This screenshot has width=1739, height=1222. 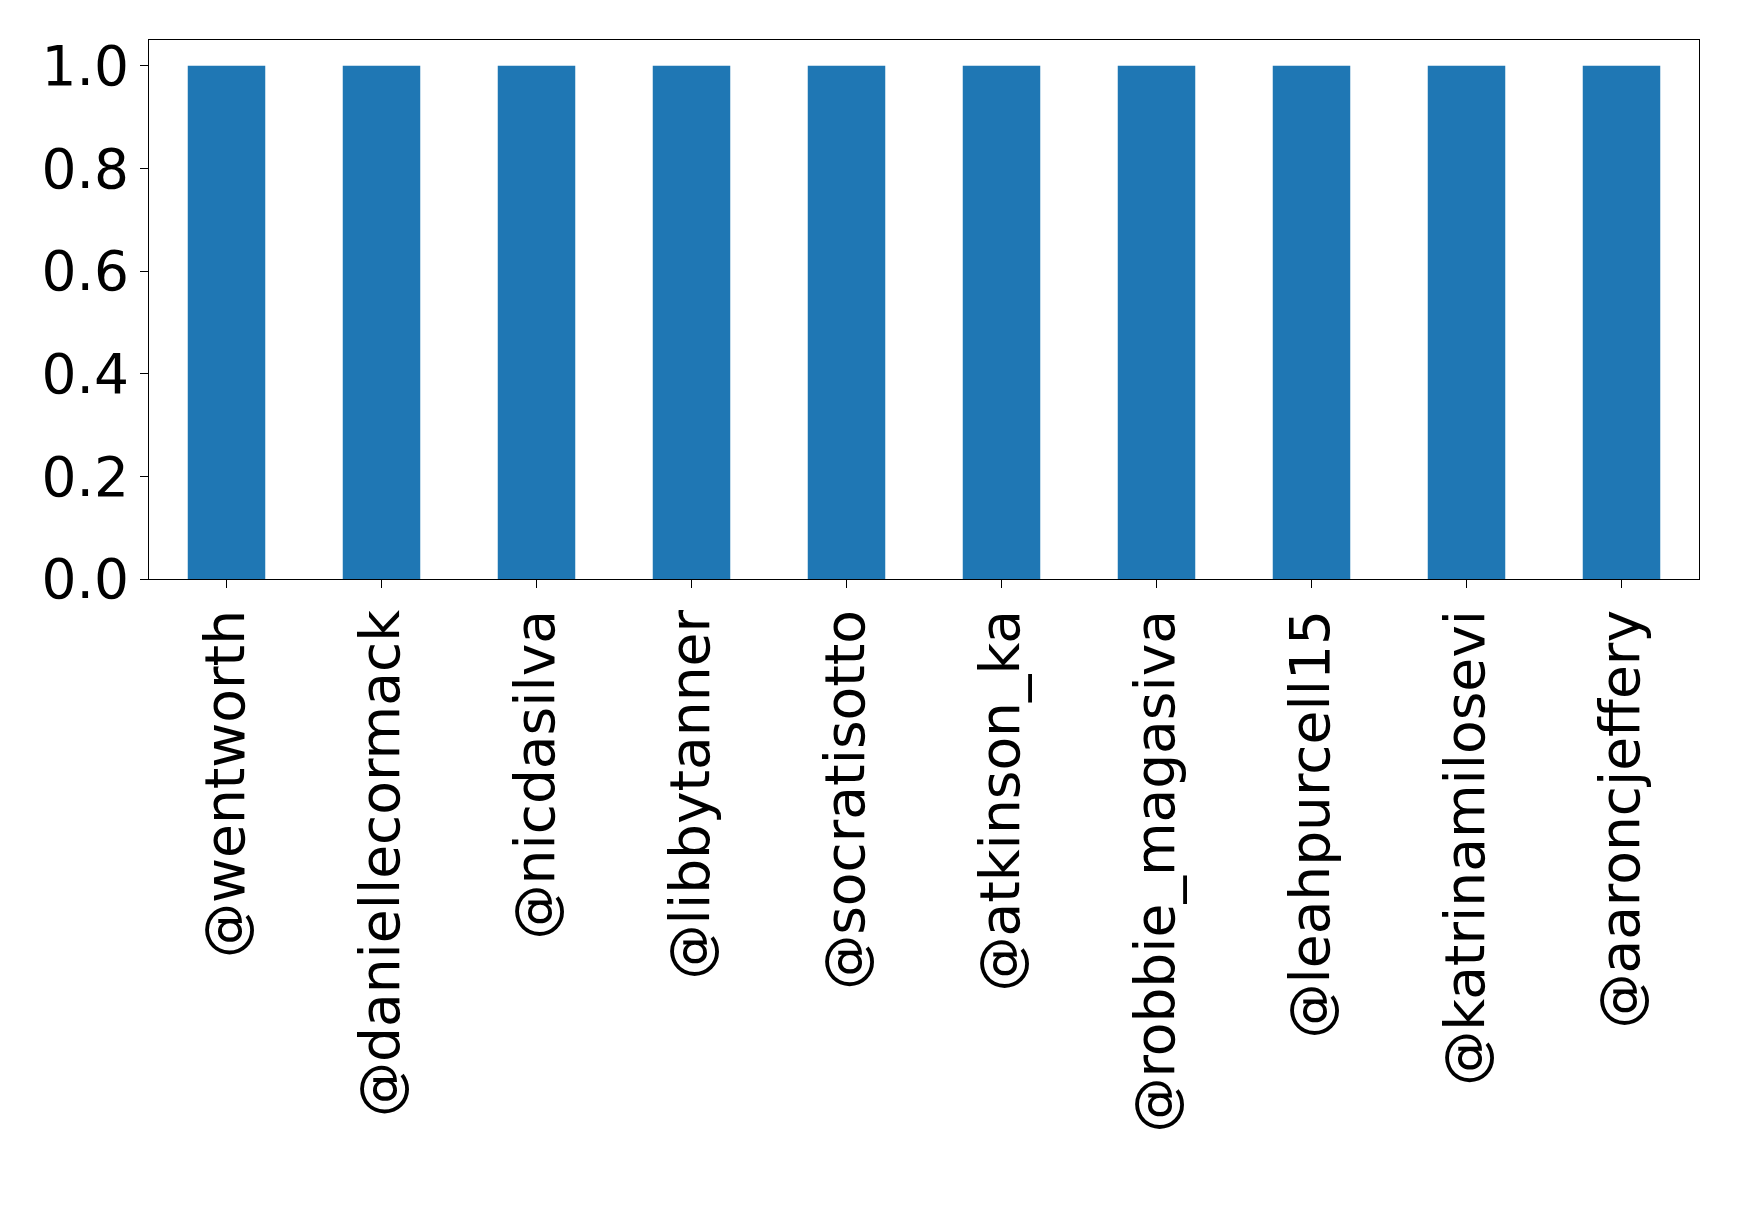 What do you see at coordinates (1620, 819) in the screenshot?
I see `x-tick-label: @aaroncjeffery` at bounding box center [1620, 819].